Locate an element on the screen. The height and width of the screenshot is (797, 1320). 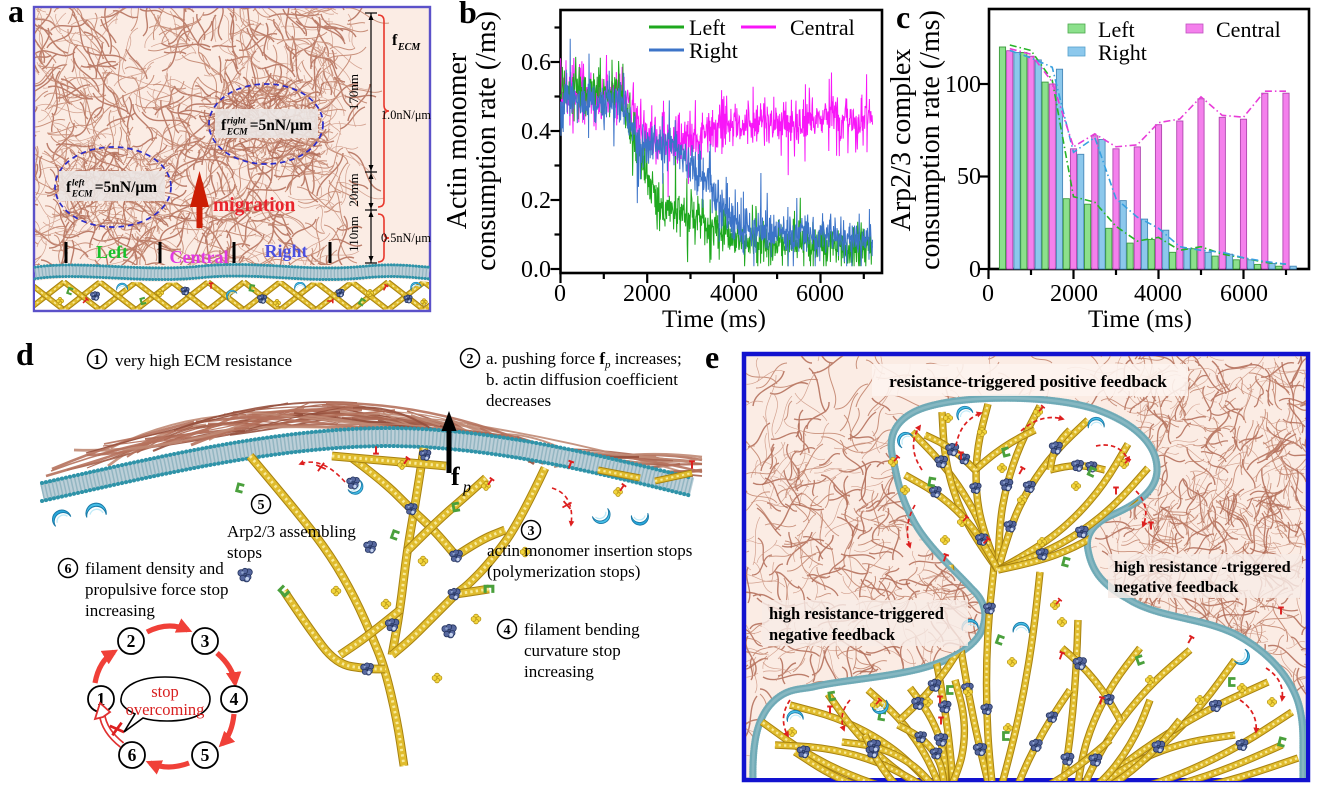
svg-text: 20mm is located at coordinates (353, 189).